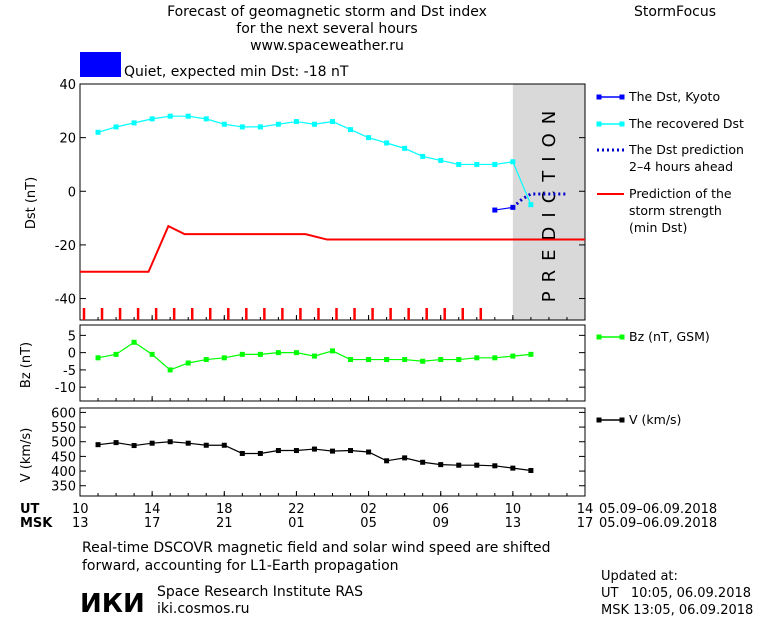 The width and height of the screenshot is (760, 620). What do you see at coordinates (65, 388) in the screenshot?
I see `y-tick-label: -10` at bounding box center [65, 388].